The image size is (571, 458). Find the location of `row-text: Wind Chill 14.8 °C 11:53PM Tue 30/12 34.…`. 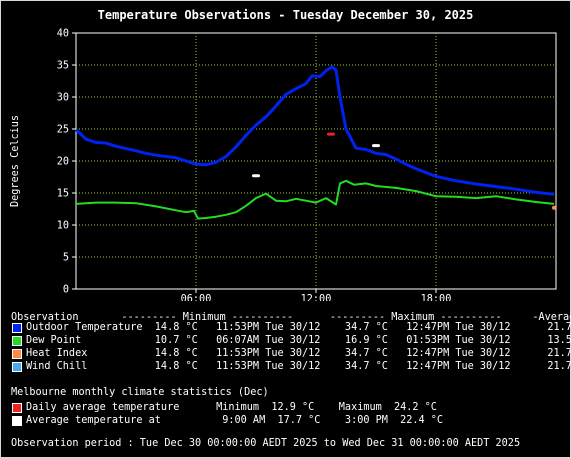

row-text: Wind Chill 14.8 °C 11:53PM Tue 30/12 34.… is located at coordinates (298, 366).